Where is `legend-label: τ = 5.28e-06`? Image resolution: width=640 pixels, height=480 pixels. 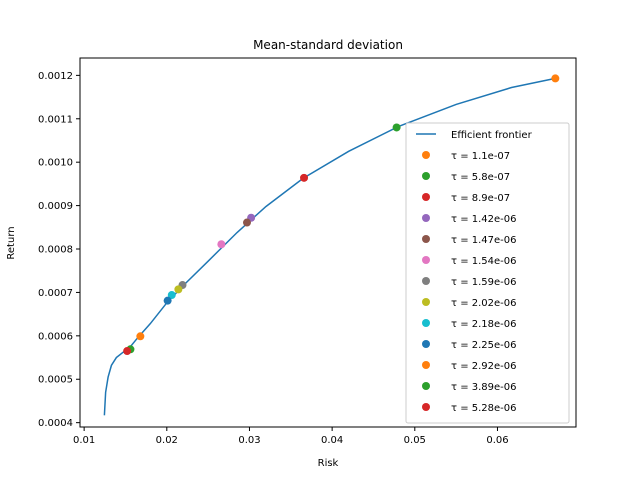
legend-label: τ = 5.28e-06 is located at coordinates (484, 408).